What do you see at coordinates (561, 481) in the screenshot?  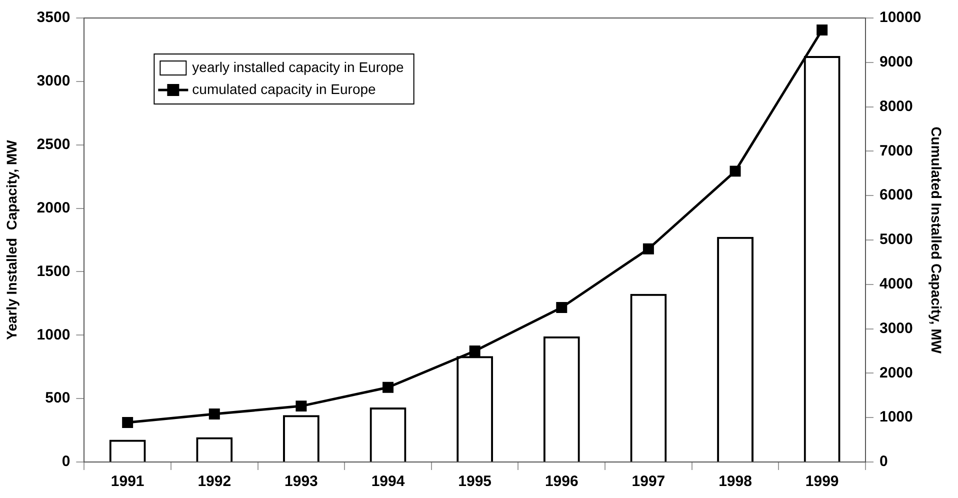 I see `x-tick-label: 1996` at bounding box center [561, 481].